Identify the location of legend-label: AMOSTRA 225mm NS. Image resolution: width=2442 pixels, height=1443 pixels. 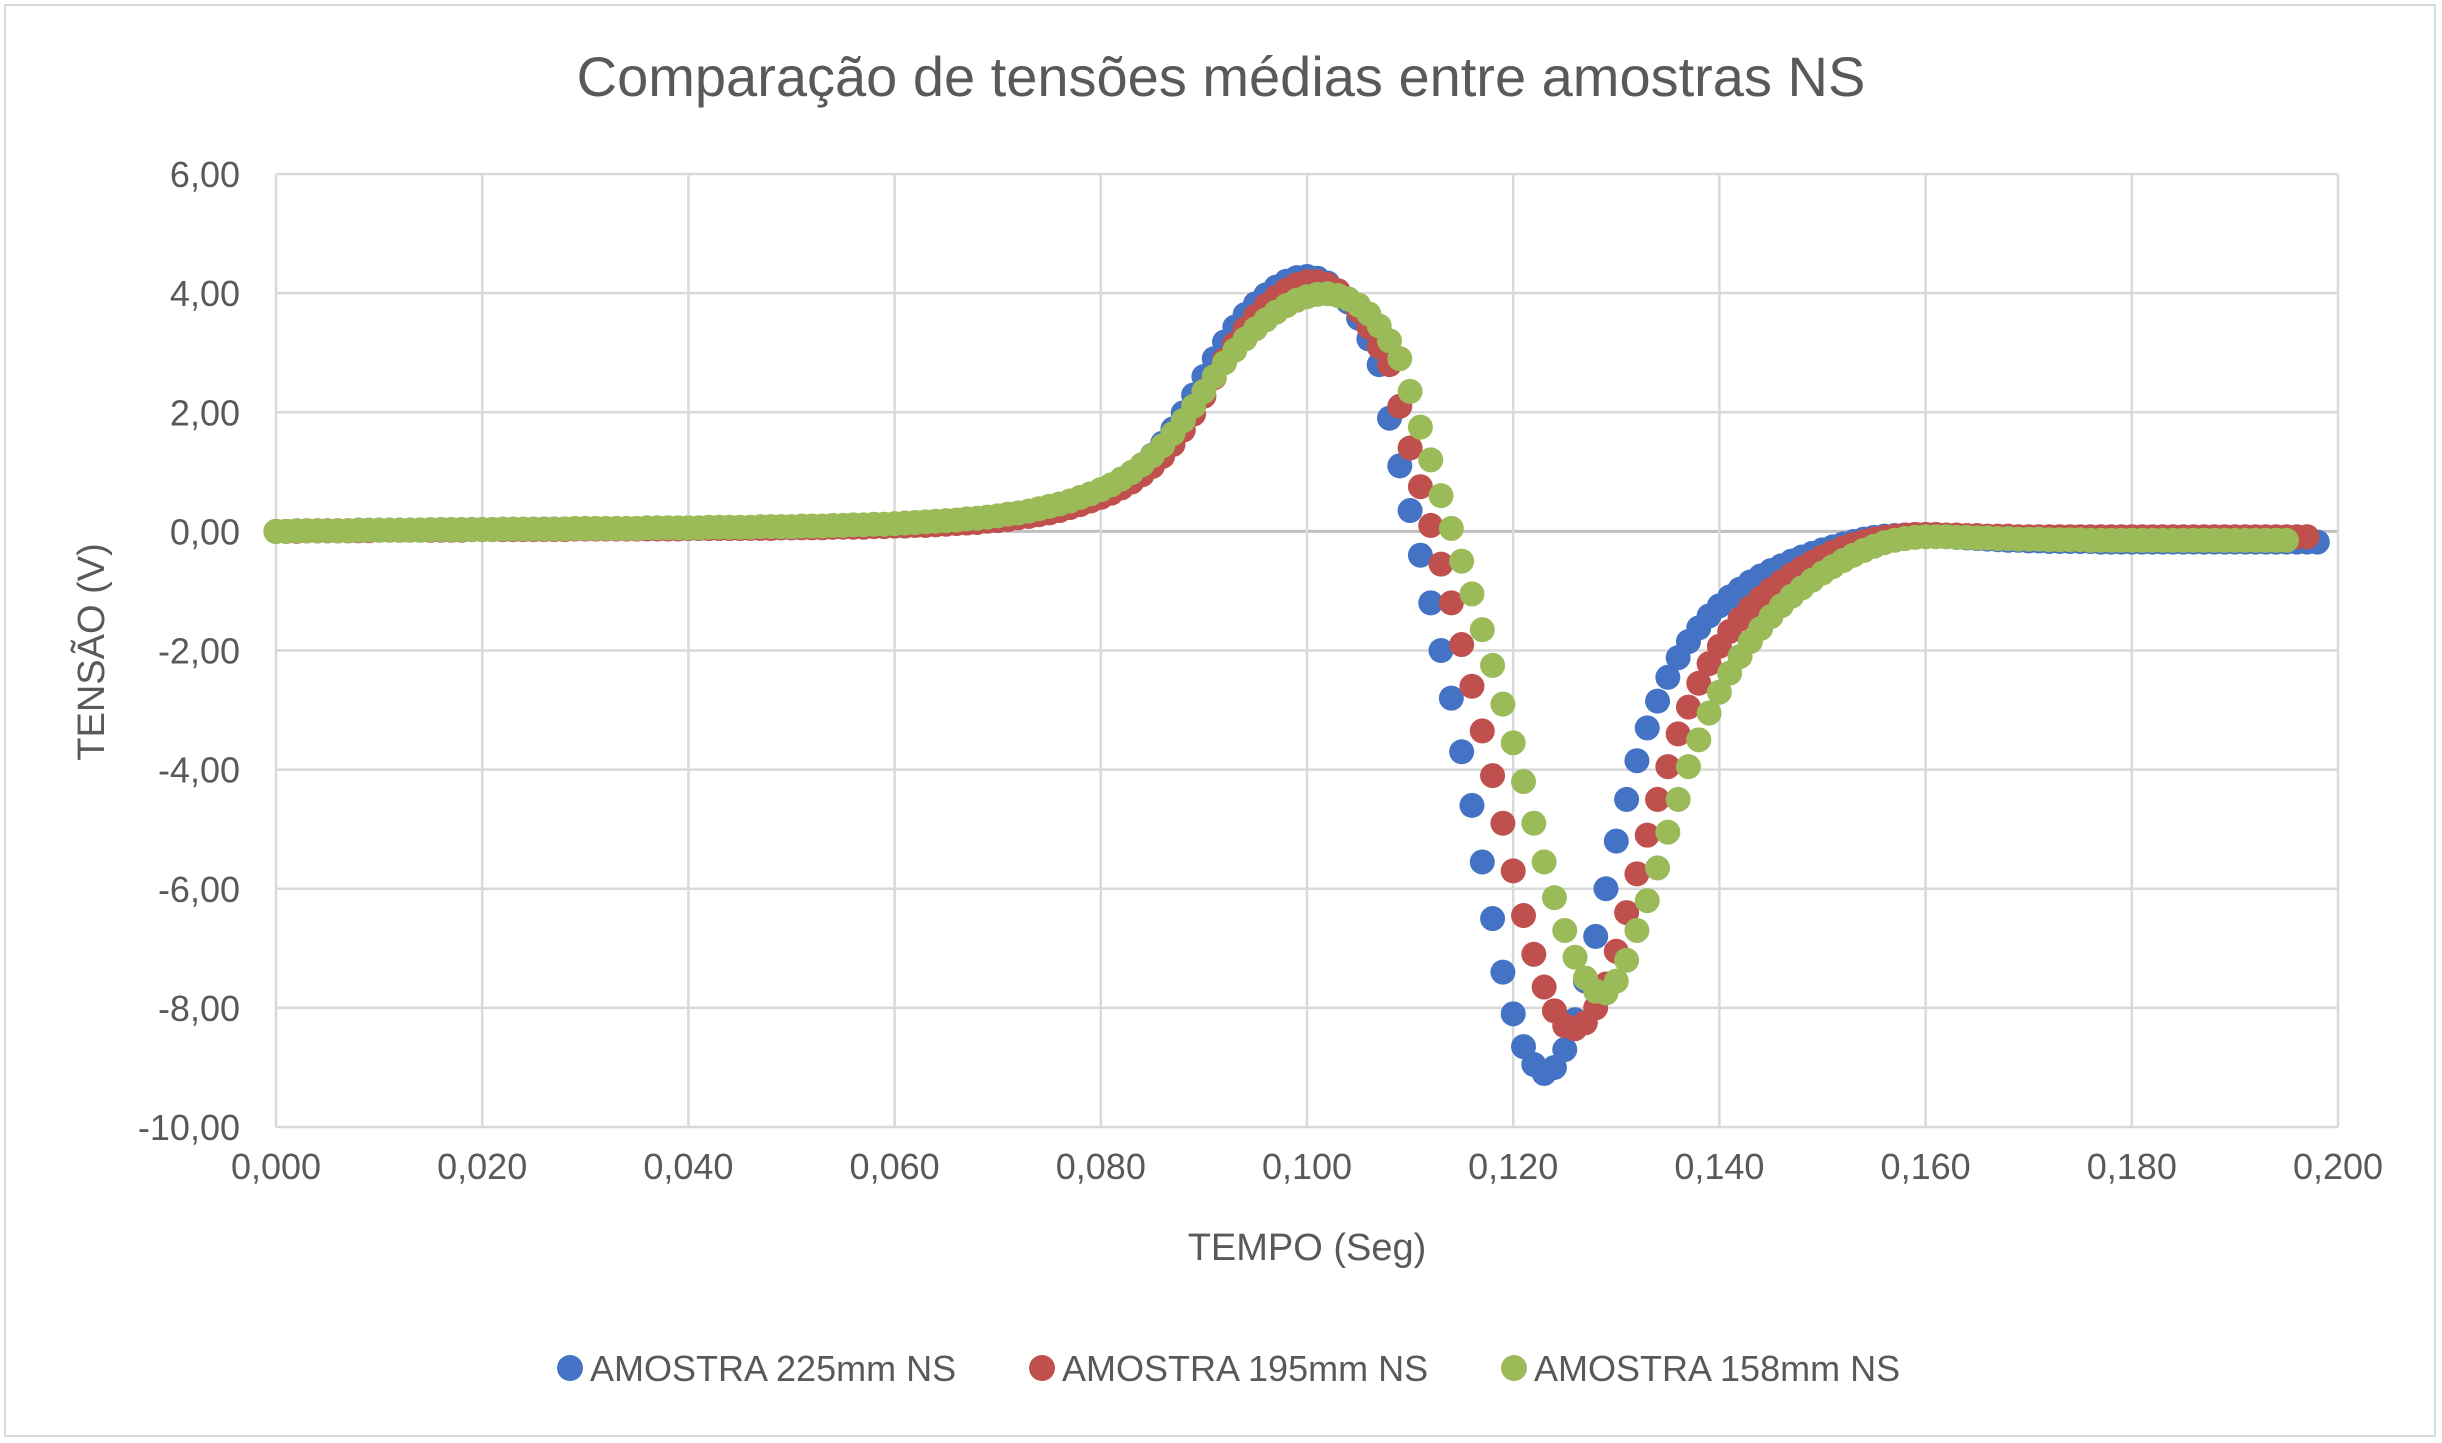
(773, 1368).